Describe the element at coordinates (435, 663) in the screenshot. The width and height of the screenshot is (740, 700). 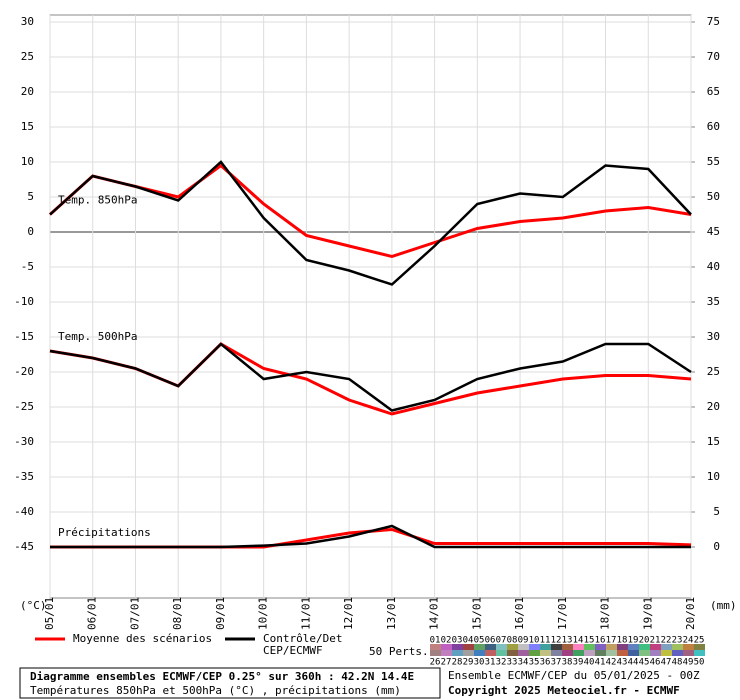
I see `pert-id: 26` at that location.